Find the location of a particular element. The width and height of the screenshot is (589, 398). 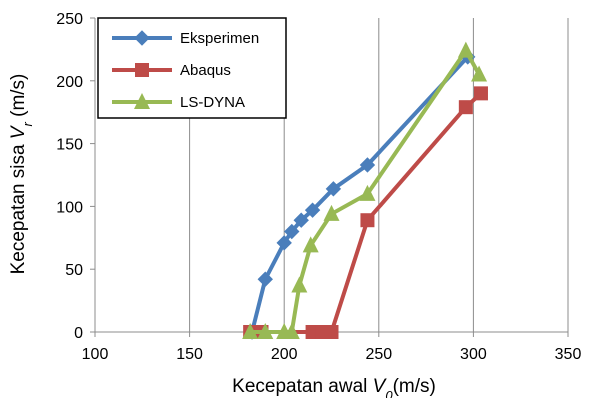

x-axis-title: Kecepatan awal V0(m/s) is located at coordinates (334, 387).